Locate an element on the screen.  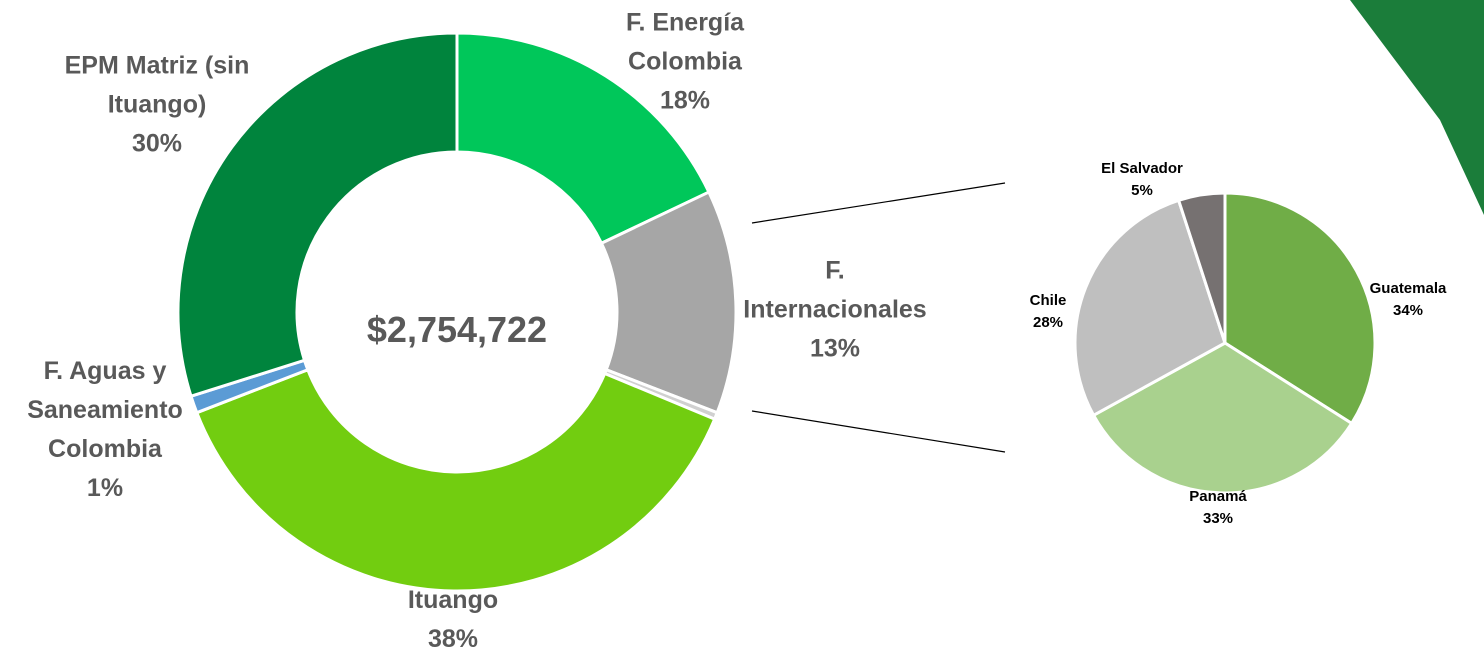
slice-label: Ituango 38% is located at coordinates (453, 618).